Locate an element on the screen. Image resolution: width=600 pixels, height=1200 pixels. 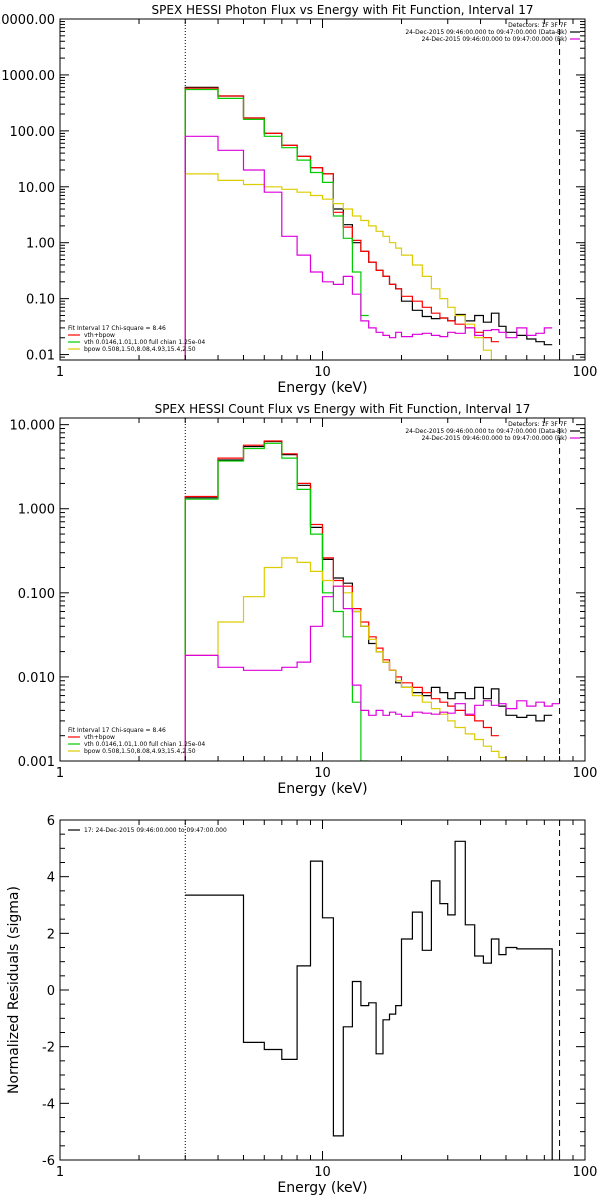
y-tick-label: 0.100 is located at coordinates (36, 594).